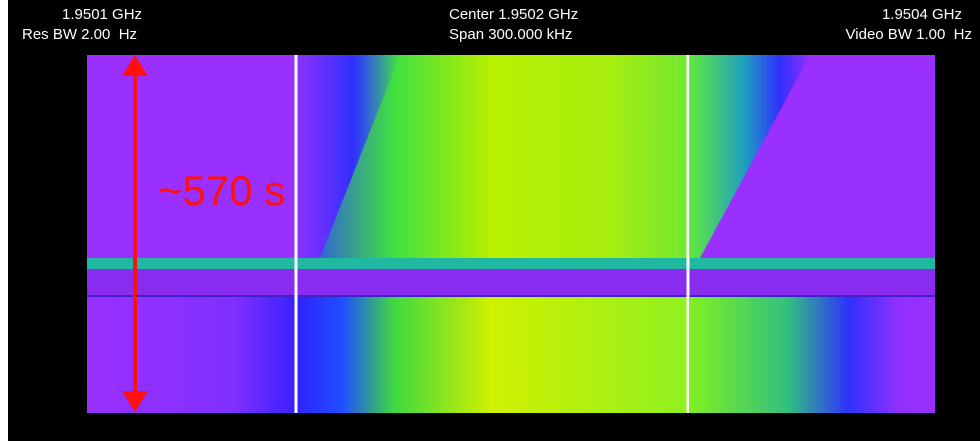 The image size is (980, 441). Describe the element at coordinates (750, 156) in the screenshot. I see `right-top-wedge` at that location.